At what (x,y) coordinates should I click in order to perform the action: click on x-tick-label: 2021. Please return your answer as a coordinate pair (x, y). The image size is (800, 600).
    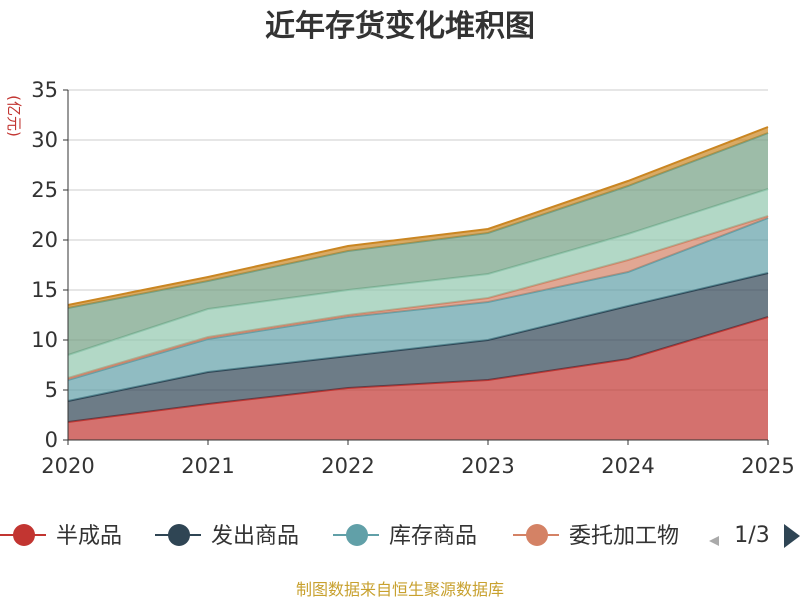
    Looking at the image, I should click on (207, 466).